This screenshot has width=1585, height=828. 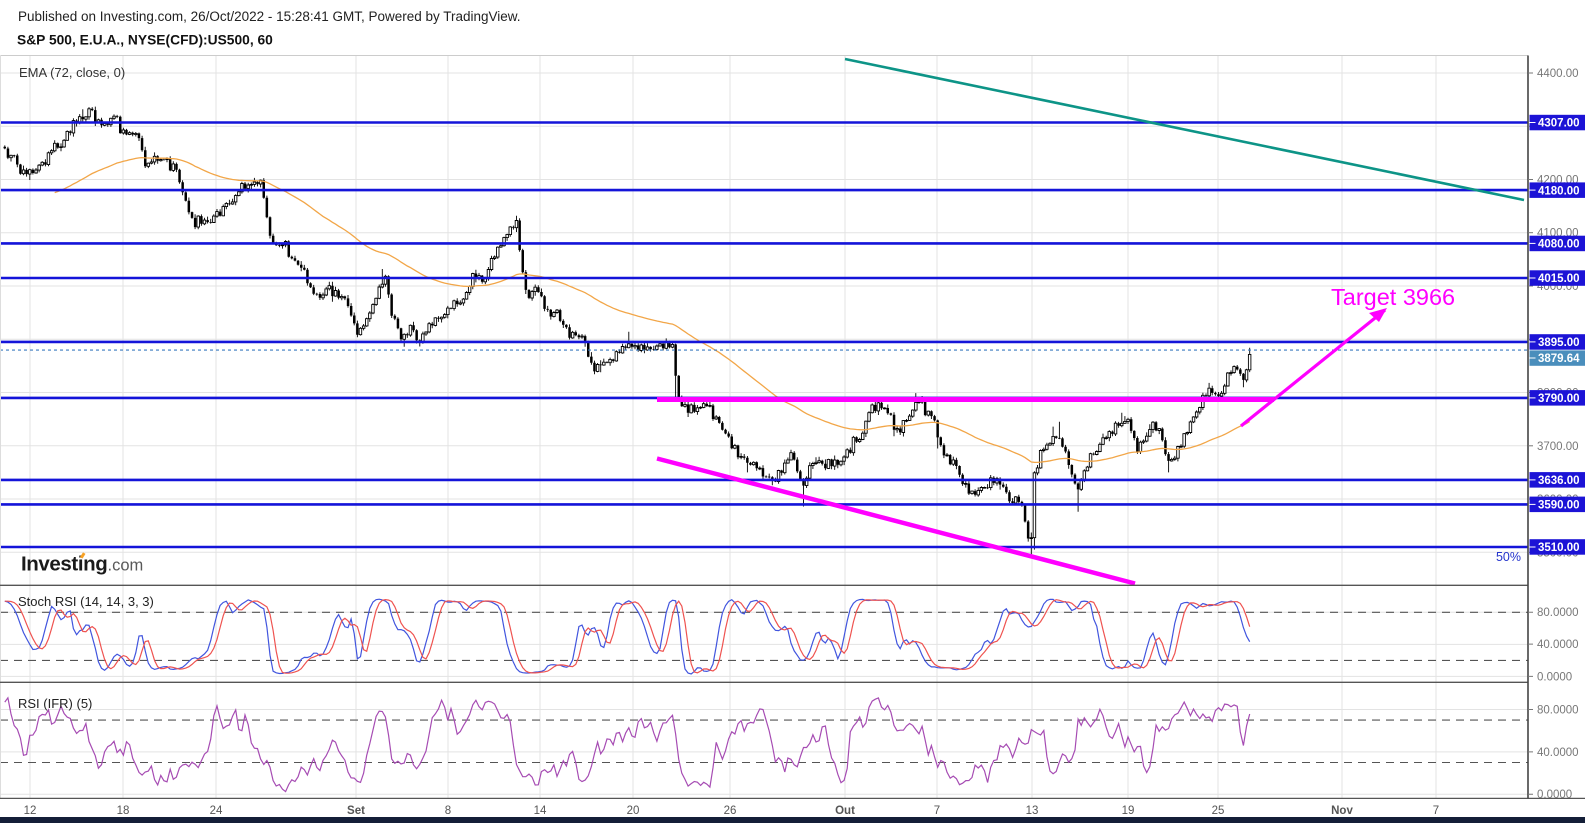 What do you see at coordinates (1218, 811) in the screenshot?
I see `svg-text: 25` at bounding box center [1218, 811].